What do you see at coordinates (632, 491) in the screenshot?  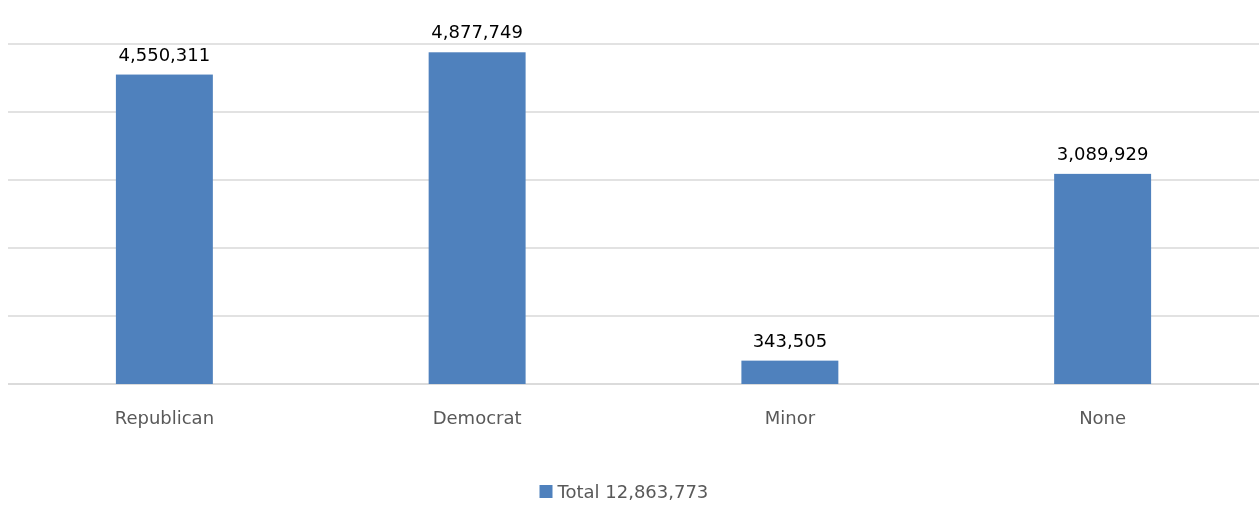 I see `legend-label: Total 12,863,773` at bounding box center [632, 491].